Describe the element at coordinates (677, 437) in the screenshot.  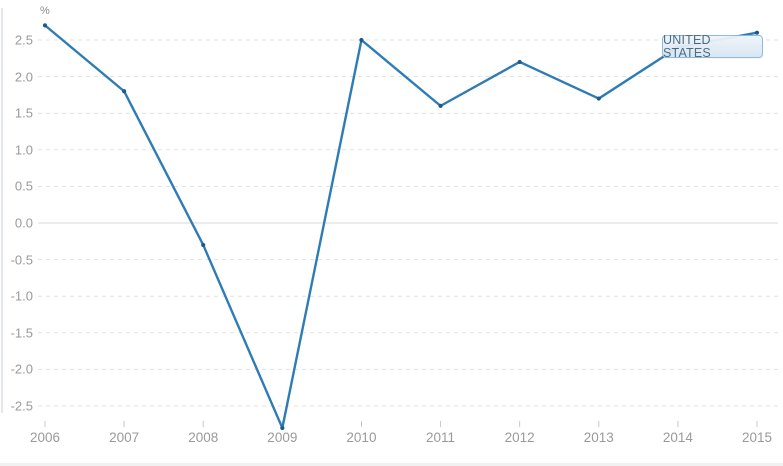
I see `x-axis-label: 2014` at that location.